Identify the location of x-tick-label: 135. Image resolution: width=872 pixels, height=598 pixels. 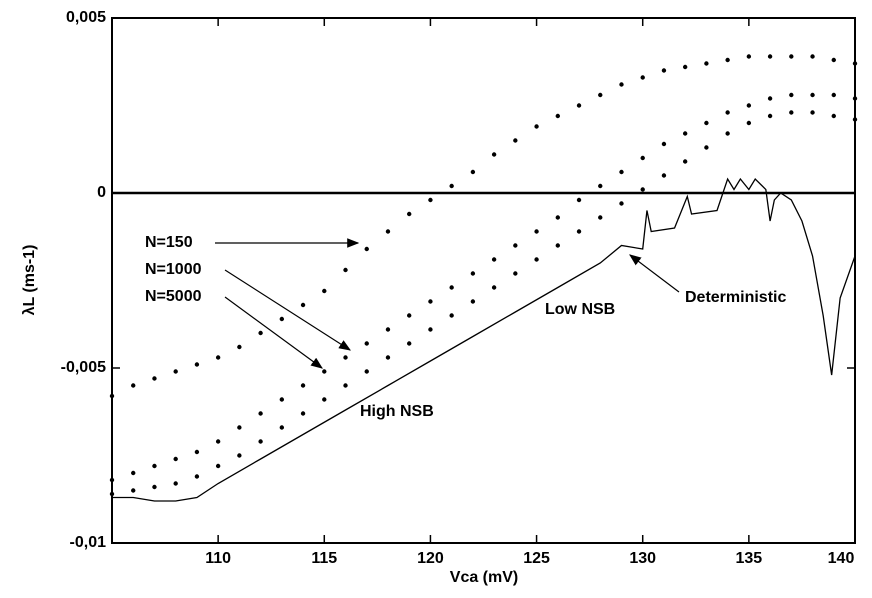
(749, 558).